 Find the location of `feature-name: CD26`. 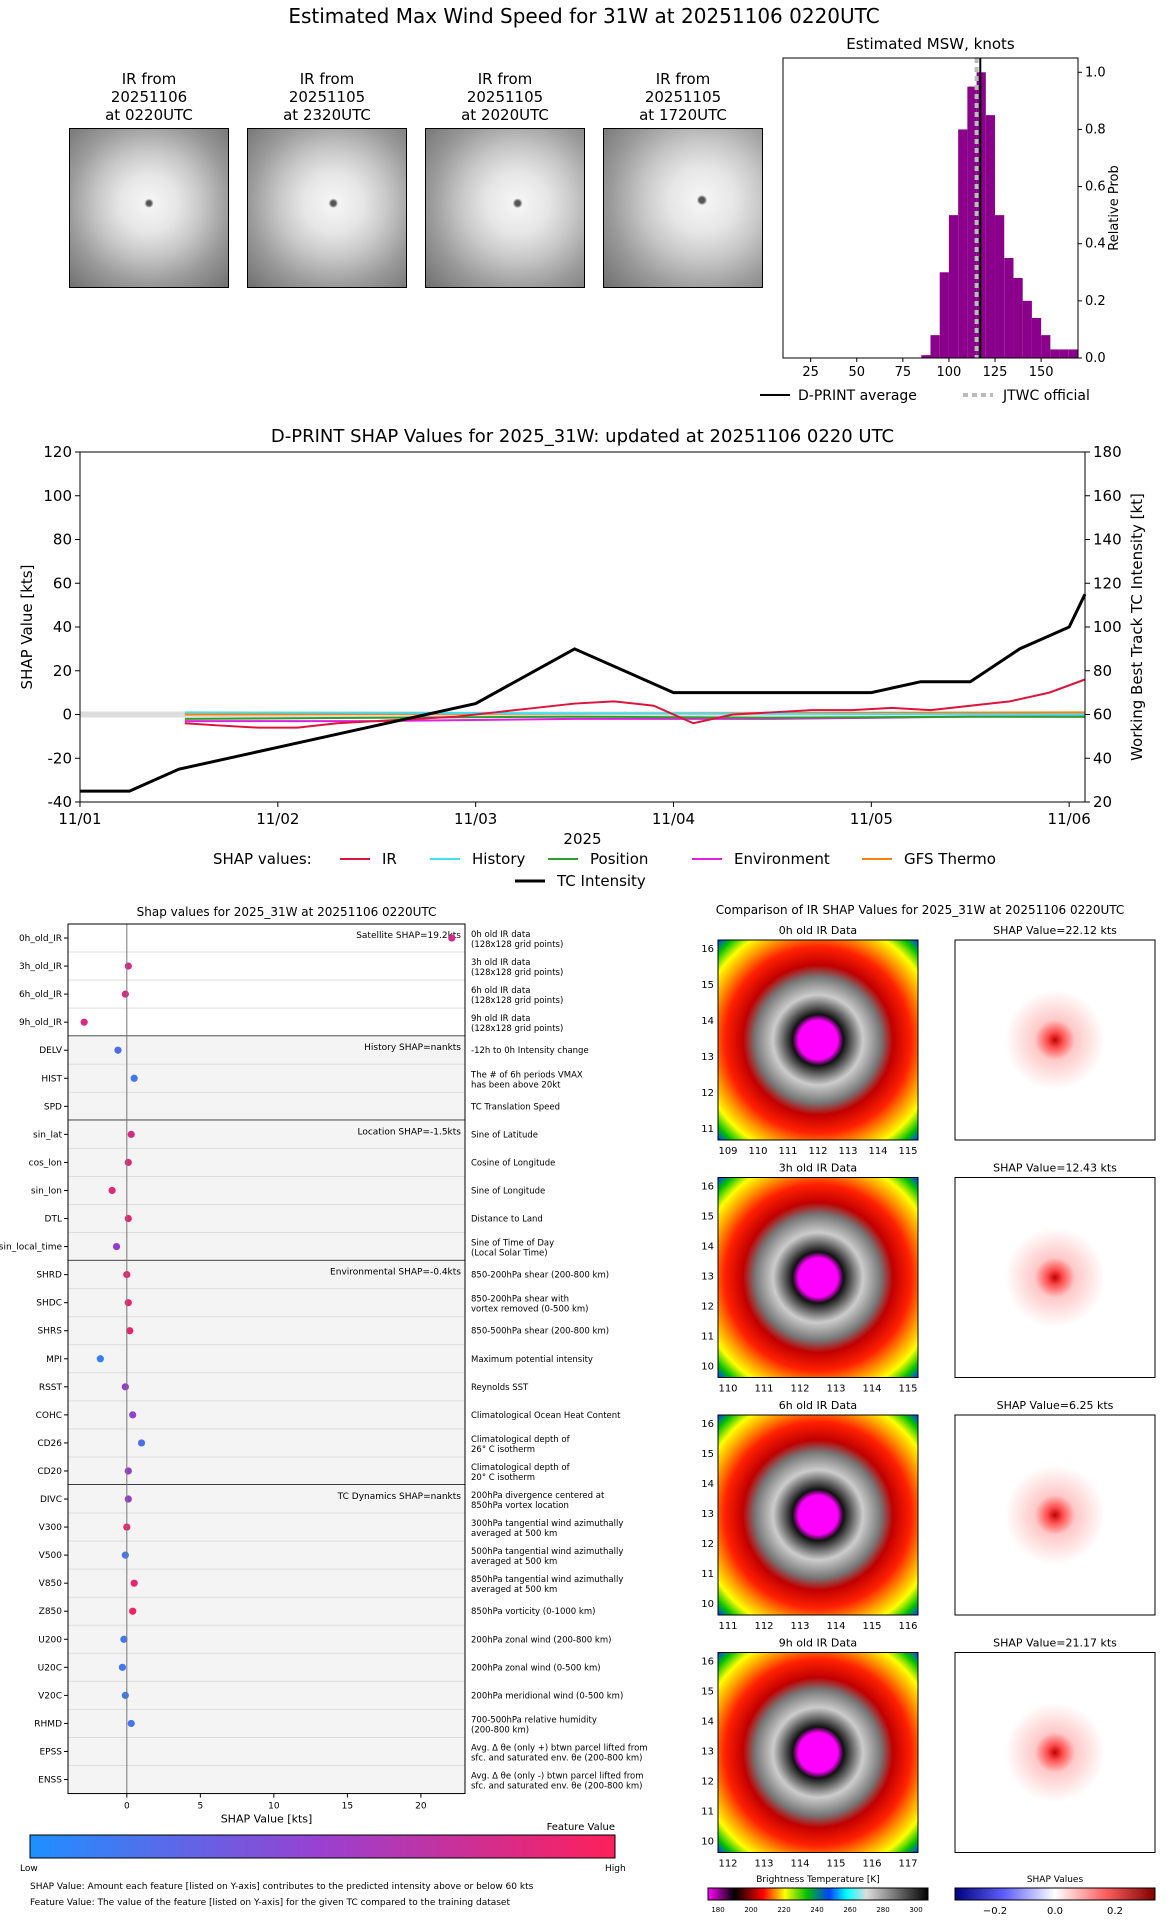

feature-name: CD26 is located at coordinates (49, 1444).